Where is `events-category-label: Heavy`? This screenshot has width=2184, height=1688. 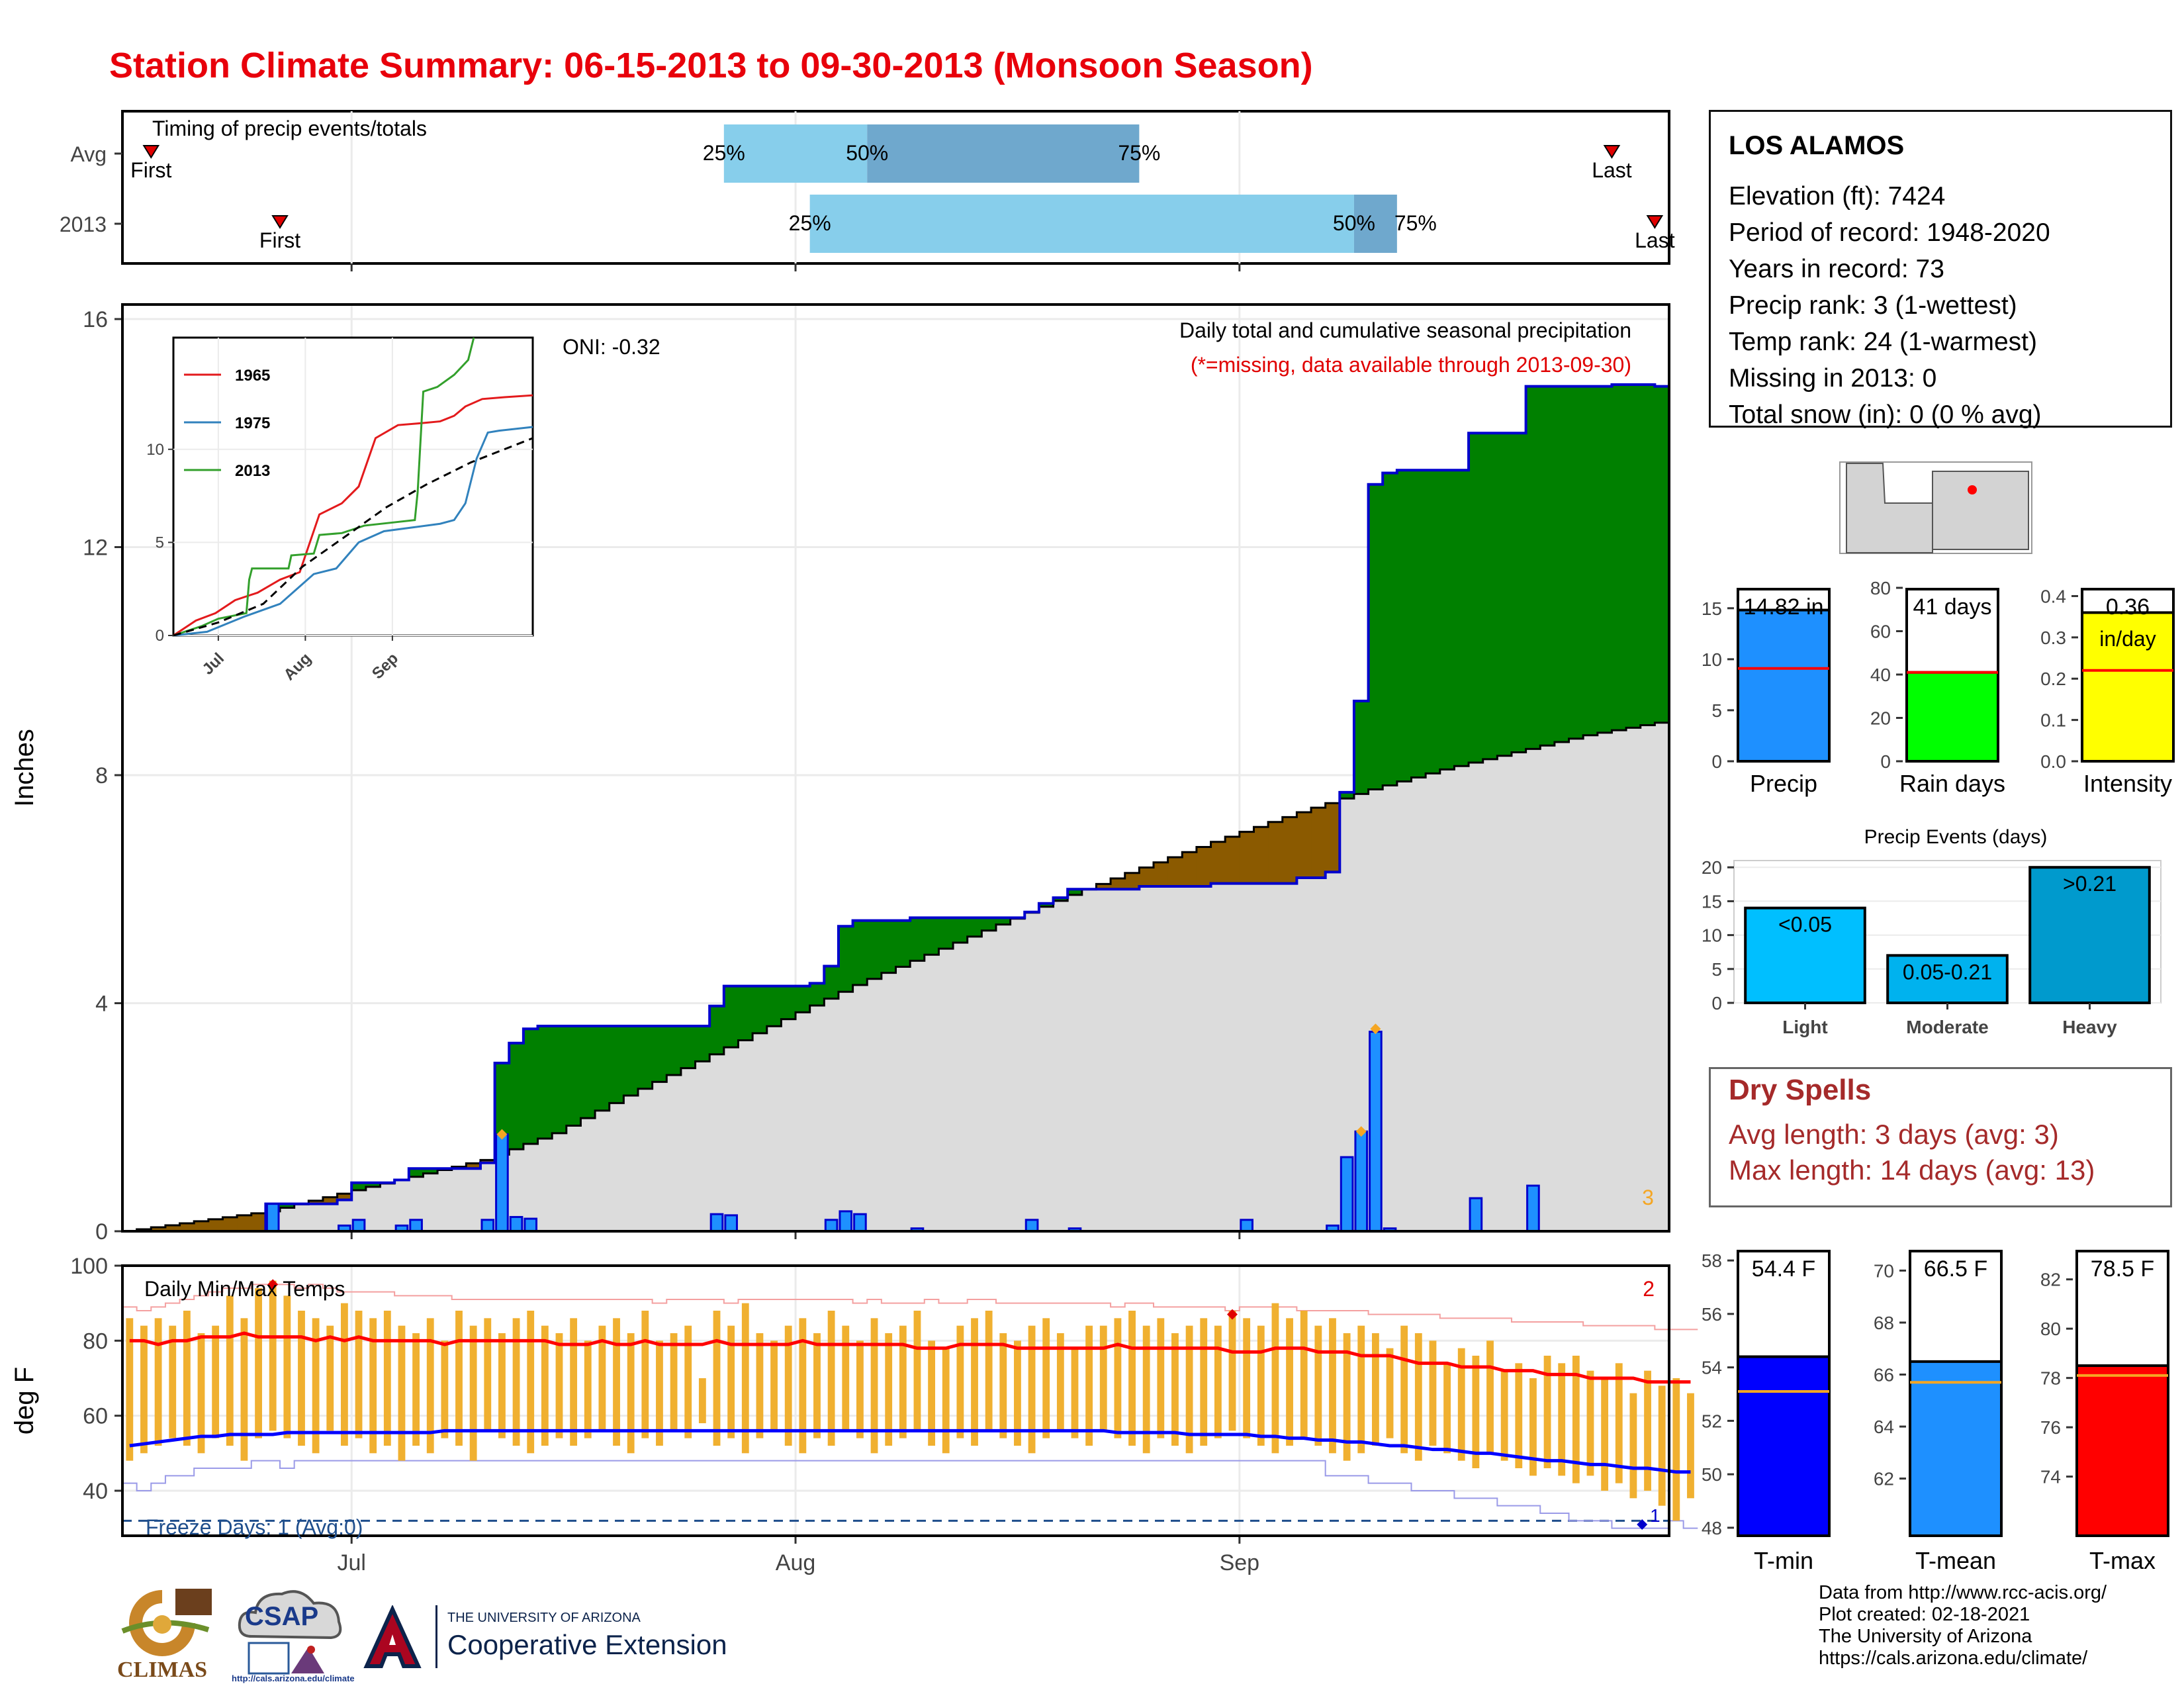 events-category-label: Heavy is located at coordinates (2089, 1027).